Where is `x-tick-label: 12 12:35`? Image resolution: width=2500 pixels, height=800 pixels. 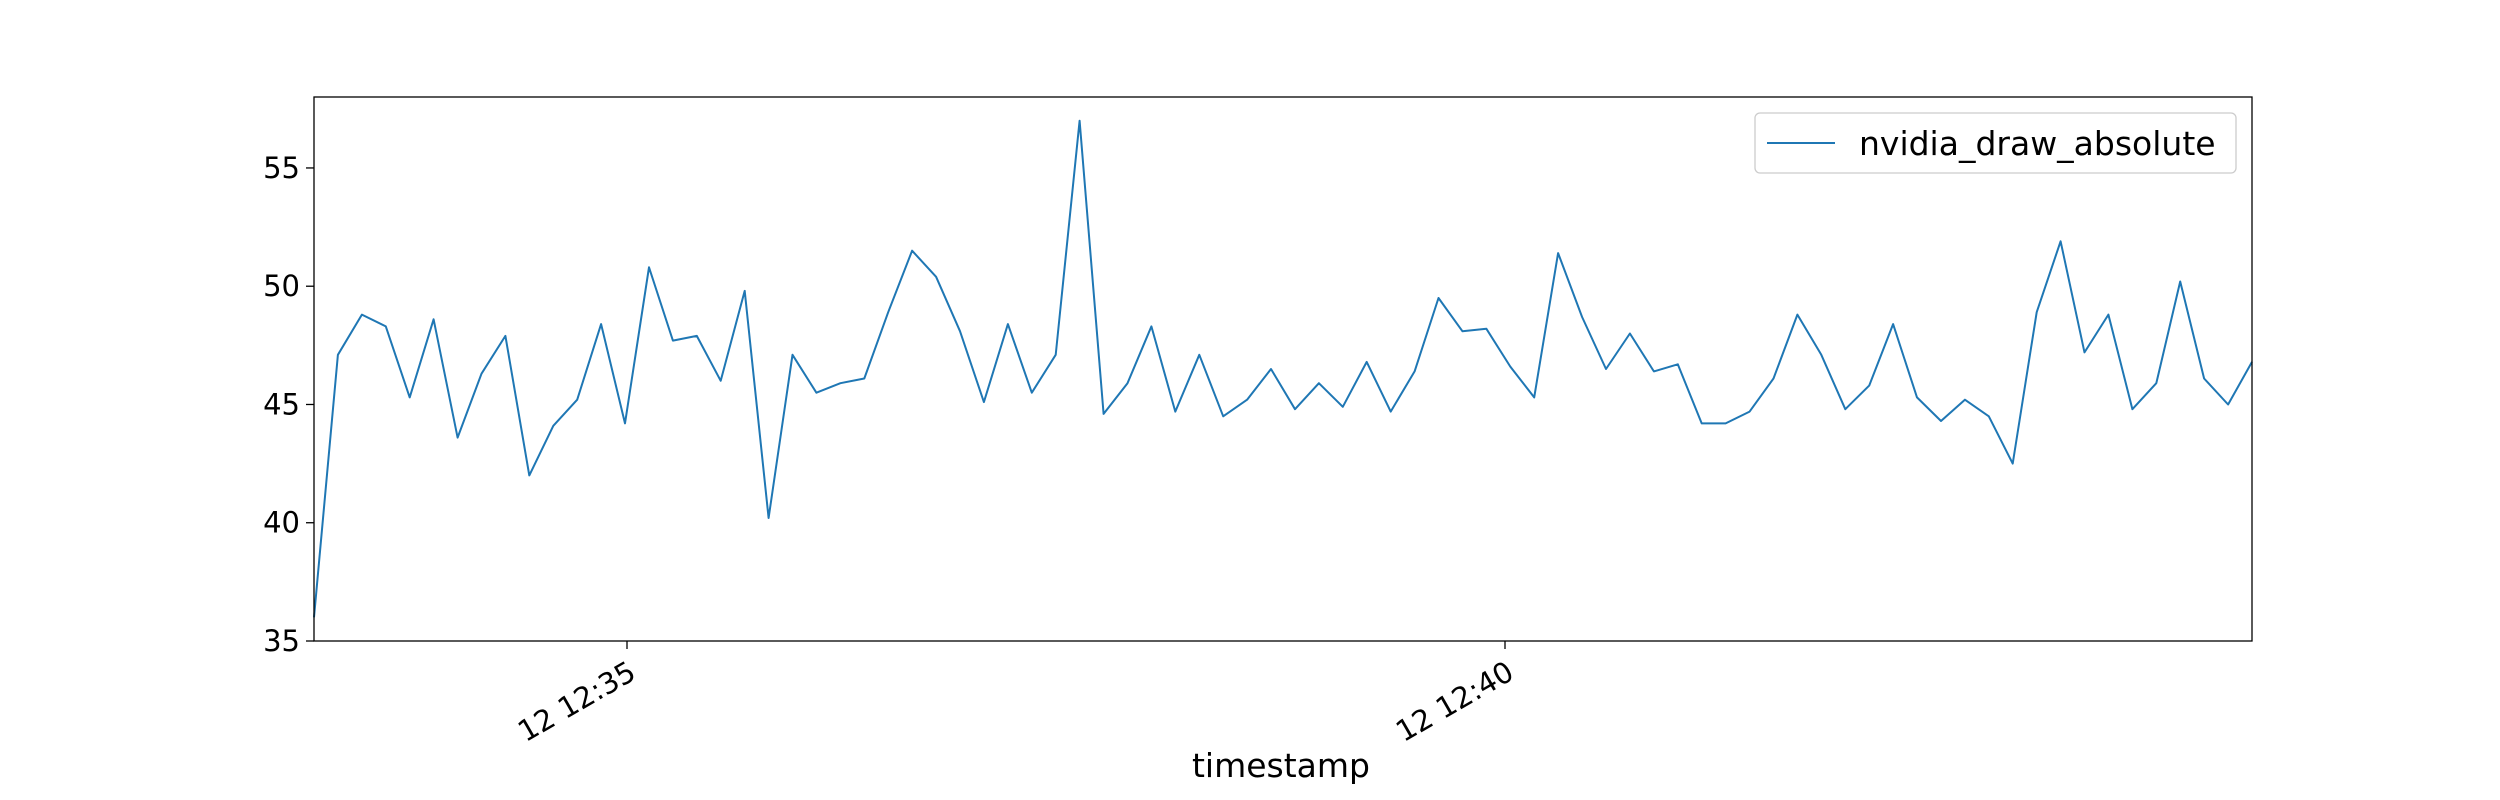 x-tick-label: 12 12:35 is located at coordinates (576, 701).